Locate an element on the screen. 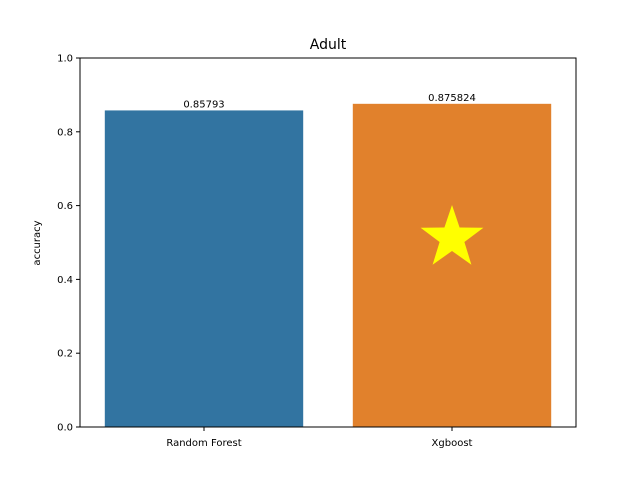 The width and height of the screenshot is (640, 480). x-tick-label-2: Xgboost is located at coordinates (452, 443).